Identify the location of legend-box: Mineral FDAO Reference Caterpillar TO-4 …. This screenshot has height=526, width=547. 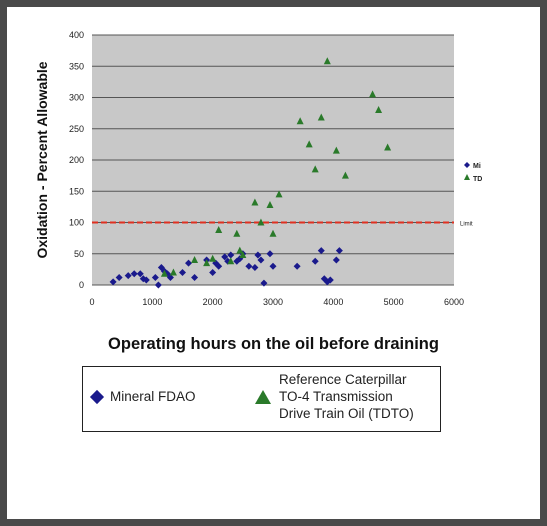
(261, 399).